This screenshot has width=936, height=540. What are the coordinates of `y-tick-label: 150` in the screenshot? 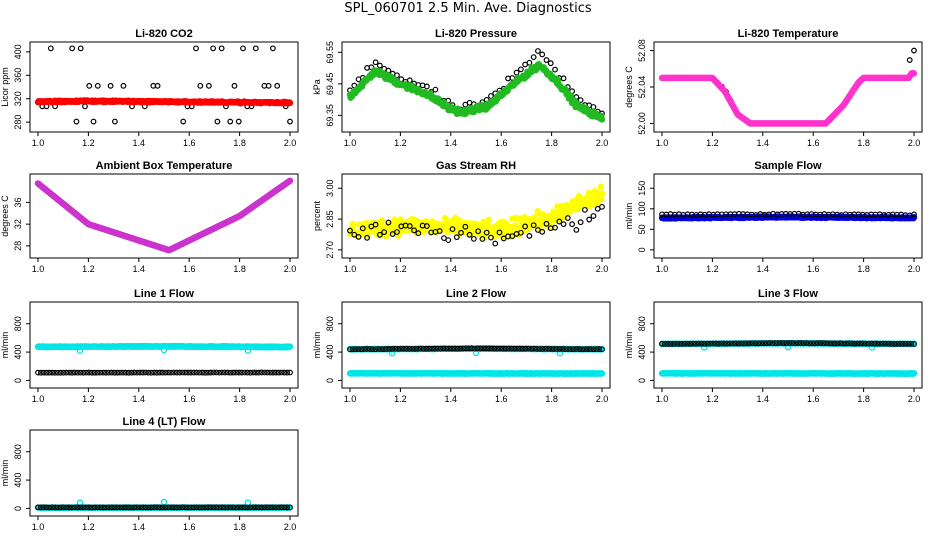 It's located at (642, 188).